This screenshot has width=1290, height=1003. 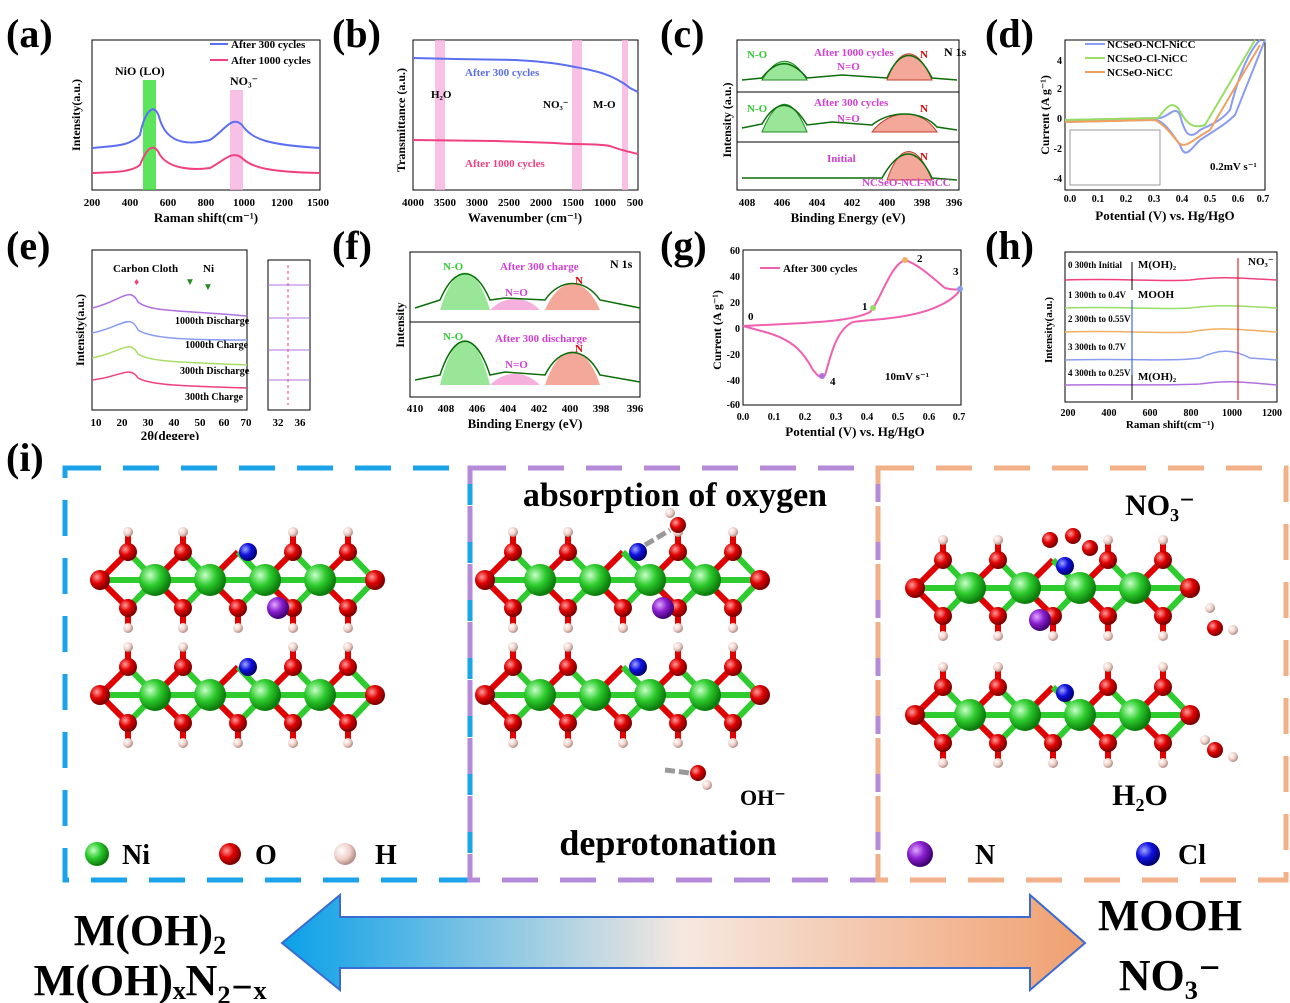 What do you see at coordinates (1150, 413) in the screenshot?
I see `svg-text: 600` at bounding box center [1150, 413].